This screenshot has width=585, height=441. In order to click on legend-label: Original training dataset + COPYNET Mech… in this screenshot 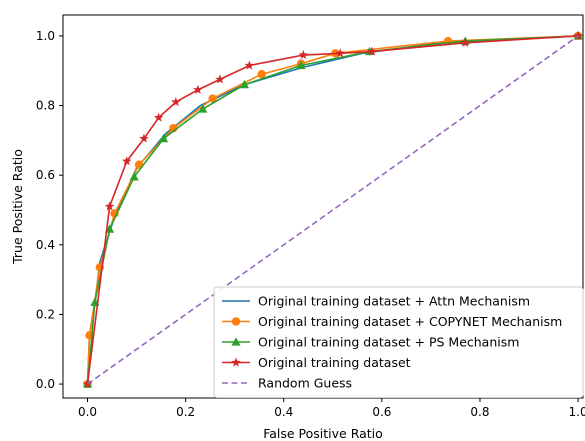, I will do `click(410, 321)`.